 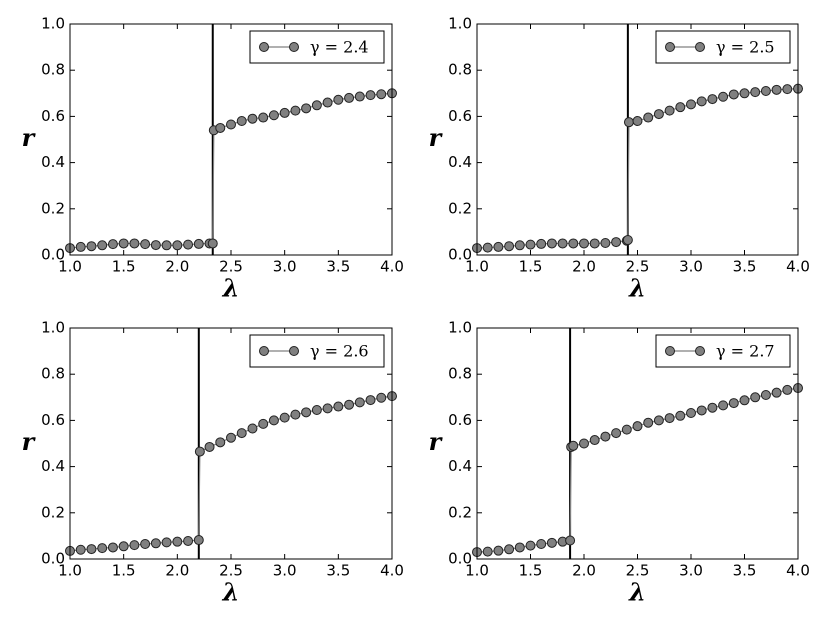 What do you see at coordinates (637, 288) in the screenshot?
I see `x-axis-label: λ` at bounding box center [637, 288].